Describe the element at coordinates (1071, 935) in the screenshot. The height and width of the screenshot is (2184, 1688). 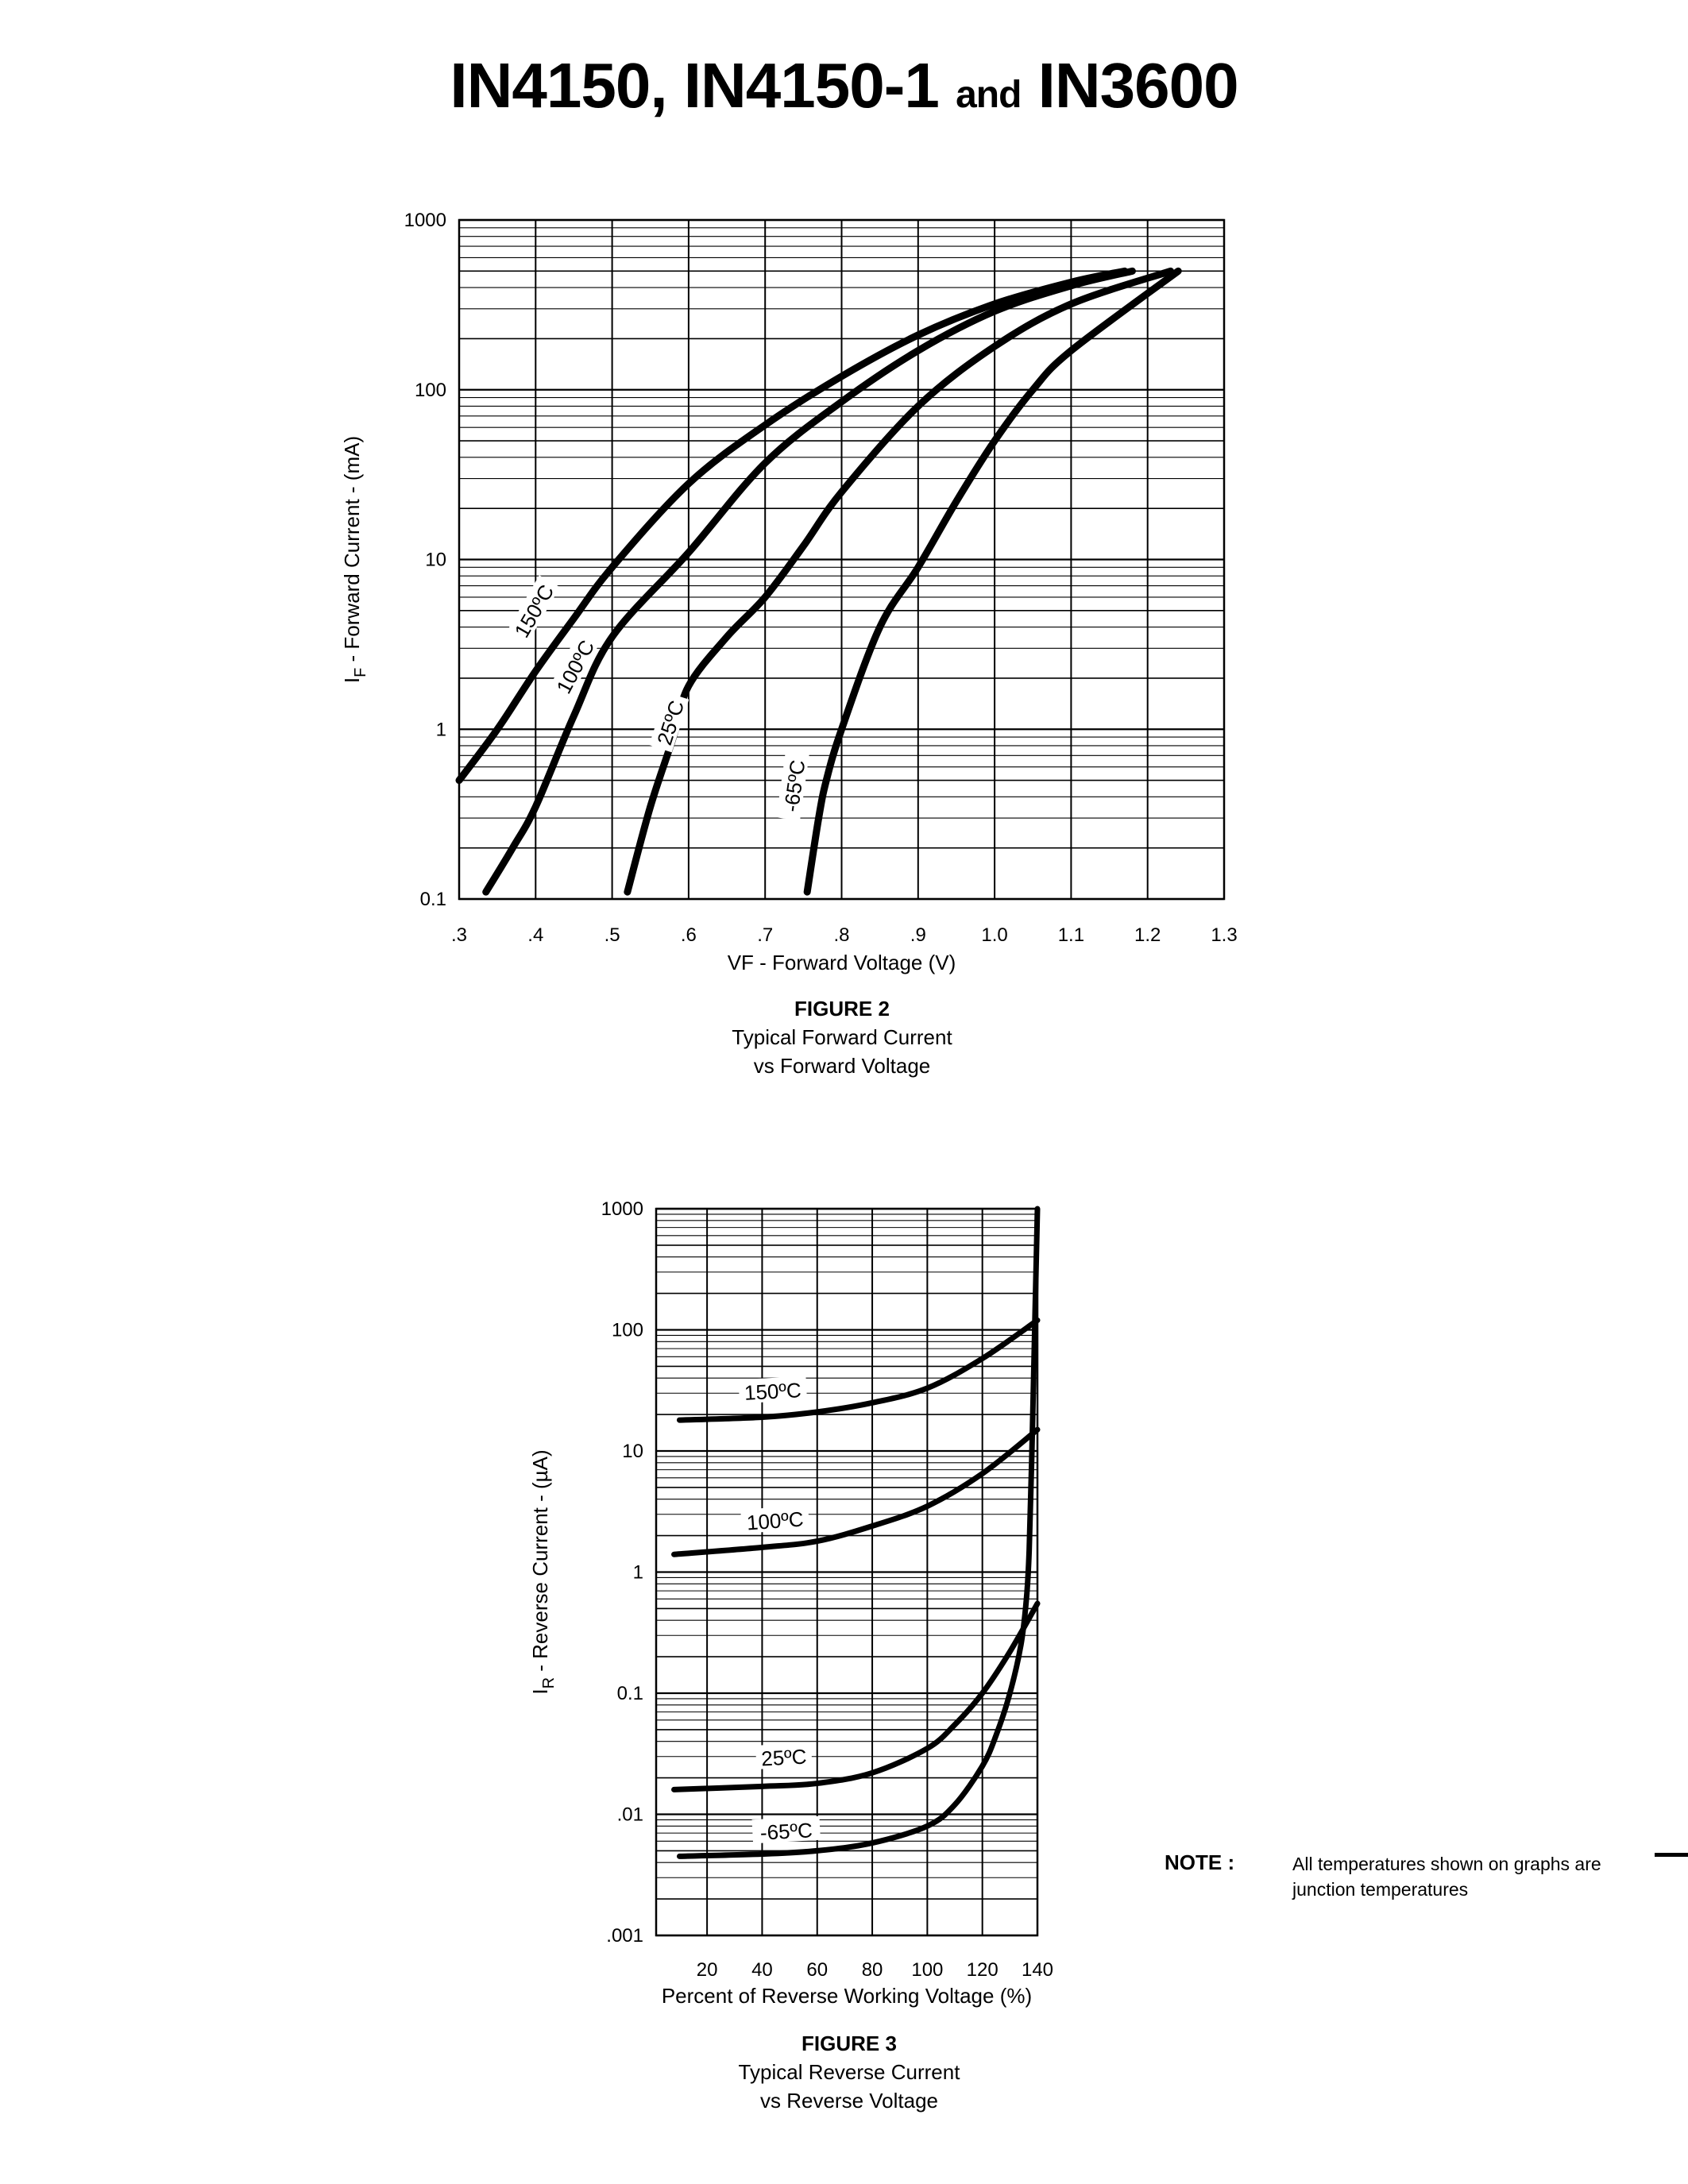
I see `x-tick-label: 1.1` at that location.